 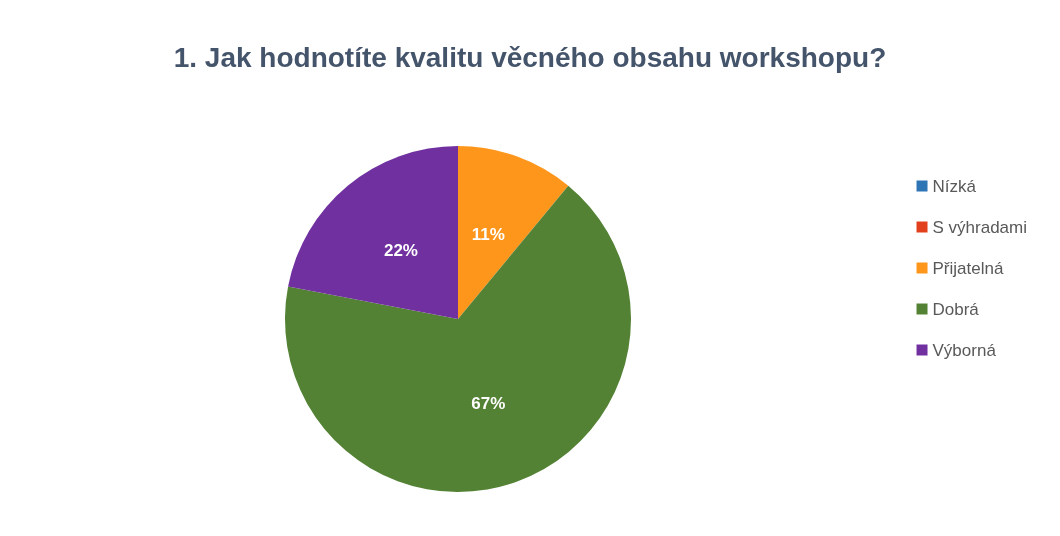 What do you see at coordinates (400, 250) in the screenshot?
I see `data-label: 22%` at bounding box center [400, 250].